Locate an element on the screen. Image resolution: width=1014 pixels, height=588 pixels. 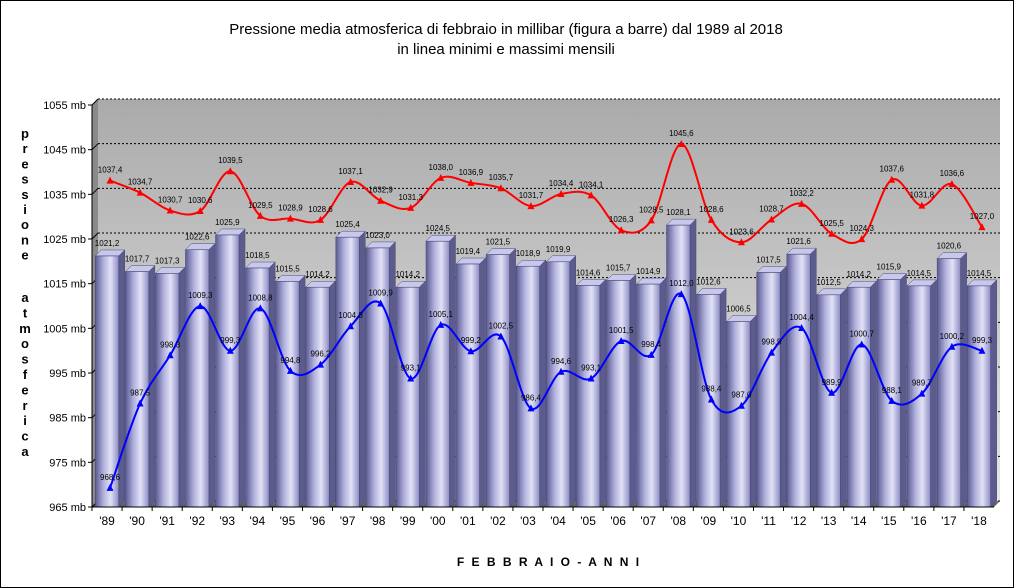
min-value-label: 994,6 is located at coordinates (561, 361).